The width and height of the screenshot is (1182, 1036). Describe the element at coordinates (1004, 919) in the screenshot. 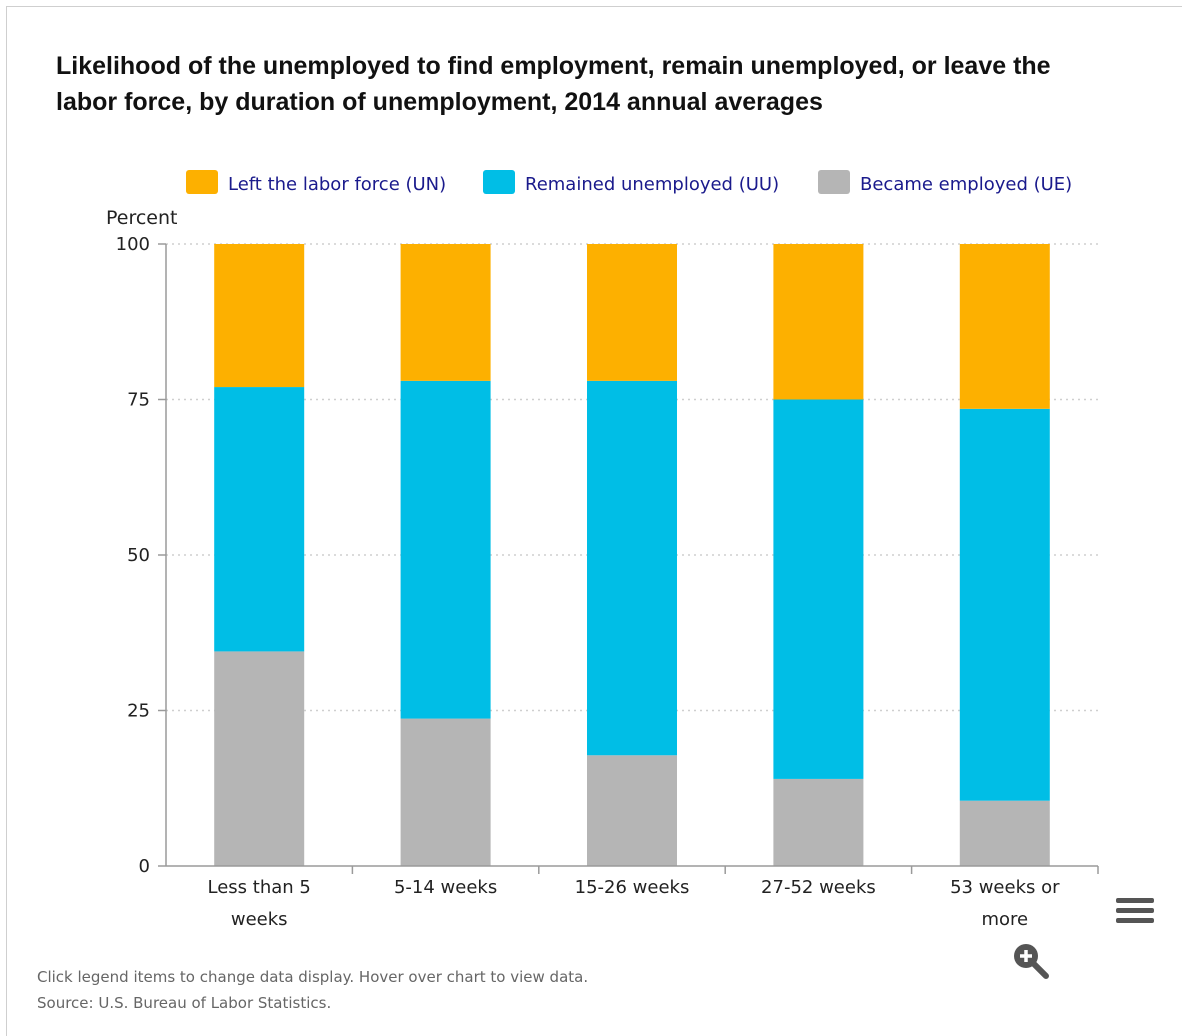

I see `x-tick-label: more` at that location.